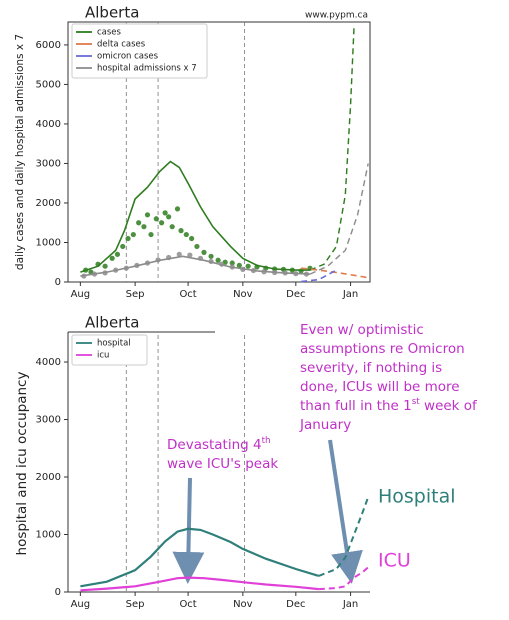 This screenshot has width=509, height=620. What do you see at coordinates (103, 356) in the screenshot?
I see `legend-label: icu` at bounding box center [103, 356].